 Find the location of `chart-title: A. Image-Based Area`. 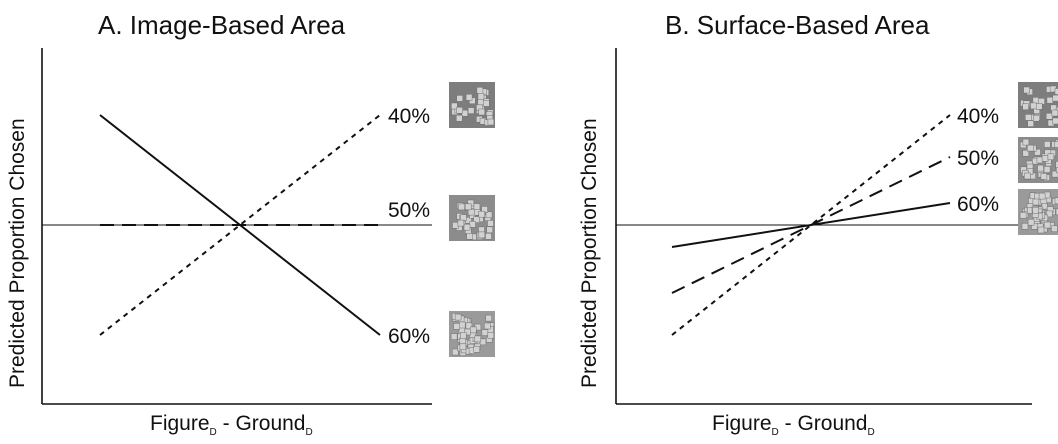

chart-title: A. Image-Based Area is located at coordinates (222, 25).